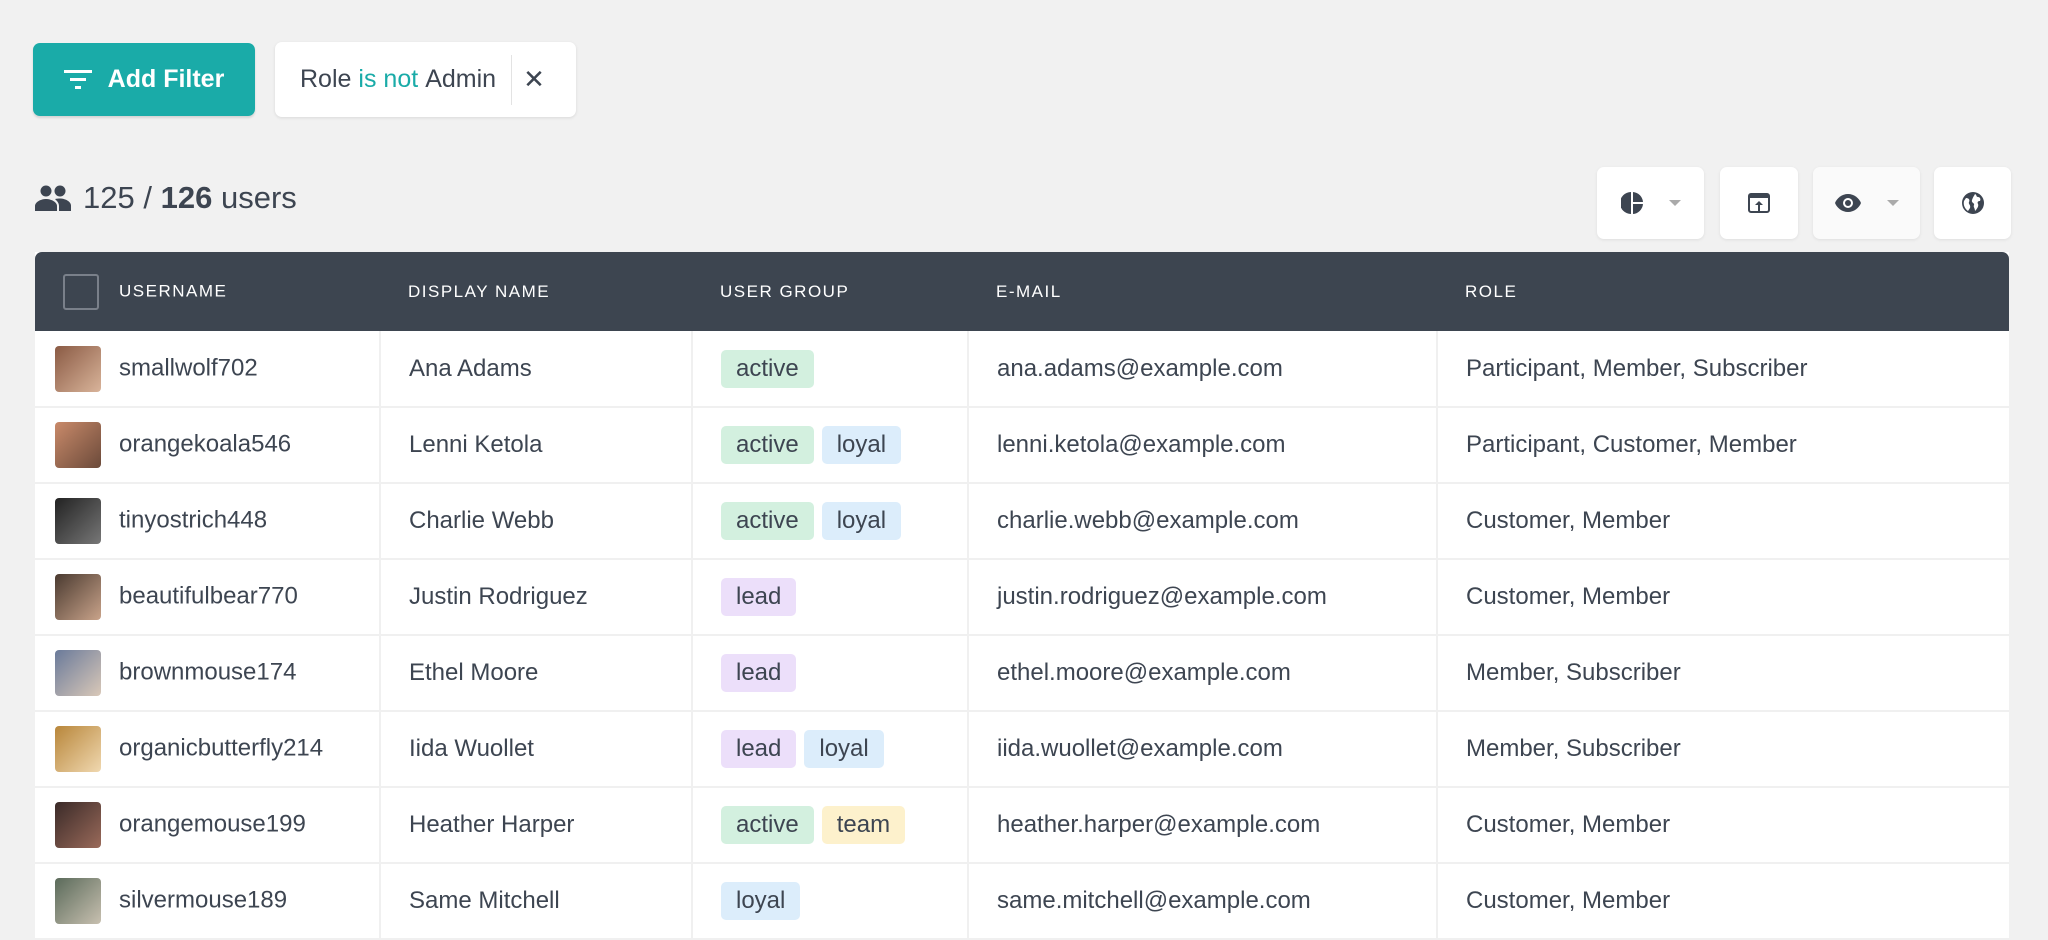  What do you see at coordinates (536, 597) in the screenshot?
I see `display-name-cell: Justin Rodriguez` at bounding box center [536, 597].